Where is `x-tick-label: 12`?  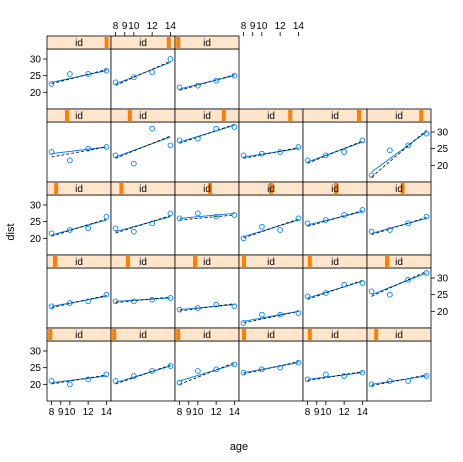 x-tick-label: 12 is located at coordinates (217, 412).